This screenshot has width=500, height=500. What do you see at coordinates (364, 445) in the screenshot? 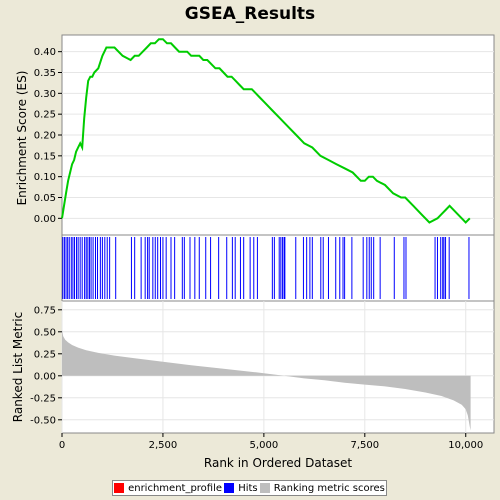
I see `x-tick-label: 7,500` at bounding box center [364, 445].